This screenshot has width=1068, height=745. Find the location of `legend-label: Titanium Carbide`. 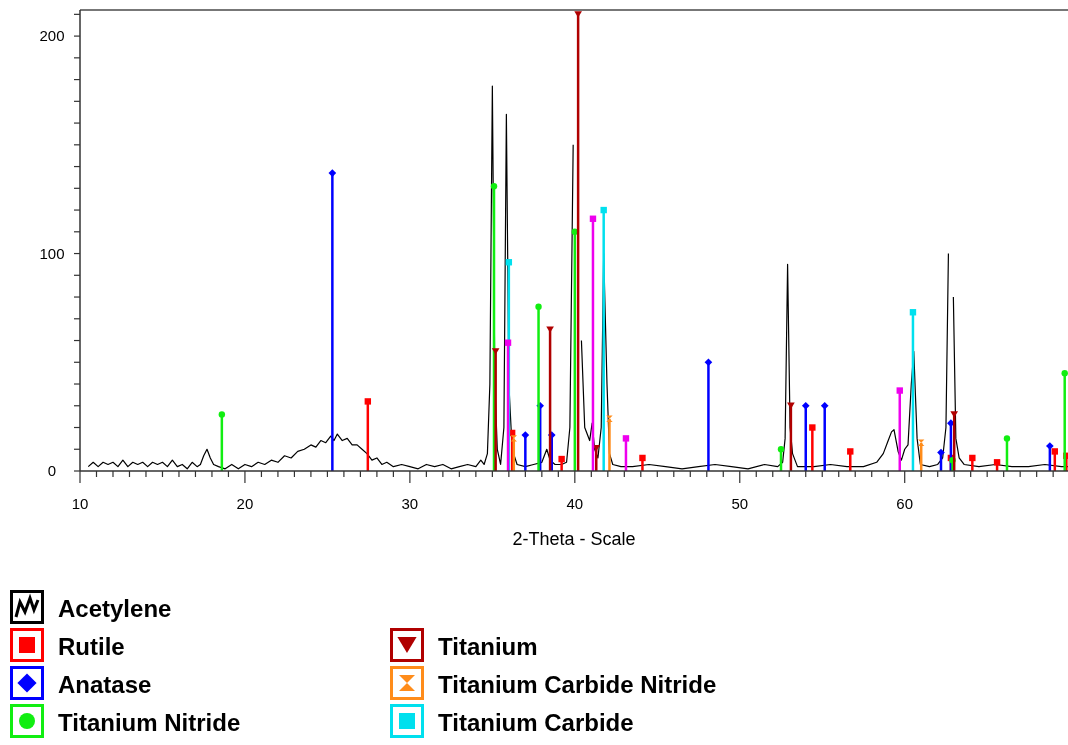

legend-label: Titanium Carbide is located at coordinates (536, 722).